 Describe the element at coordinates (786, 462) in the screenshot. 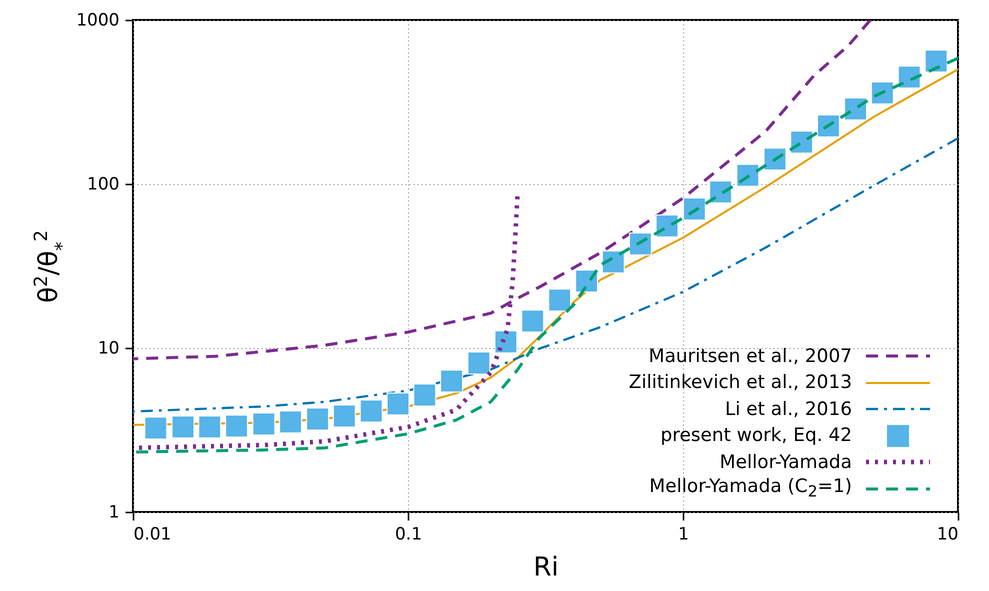

I see `legend-label: Mellor-Yamada` at that location.